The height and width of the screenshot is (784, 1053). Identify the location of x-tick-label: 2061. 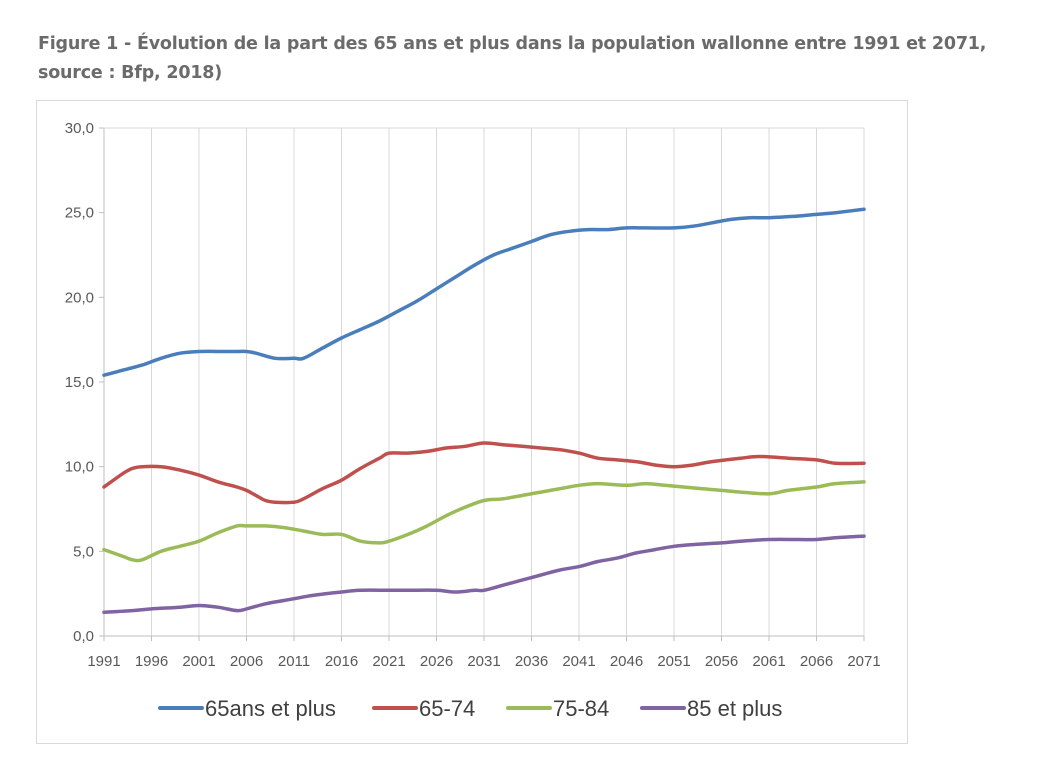
(768, 661).